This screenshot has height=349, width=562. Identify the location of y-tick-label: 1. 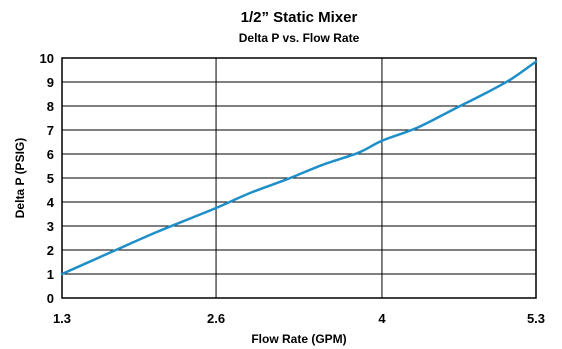
(50, 274).